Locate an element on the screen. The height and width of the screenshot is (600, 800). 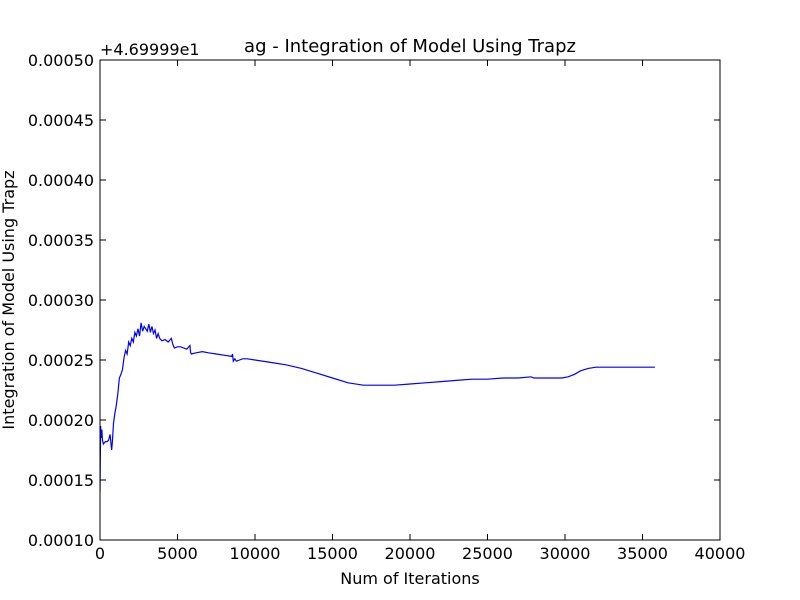
y-tick-label: 0.00050 is located at coordinates (61, 60).